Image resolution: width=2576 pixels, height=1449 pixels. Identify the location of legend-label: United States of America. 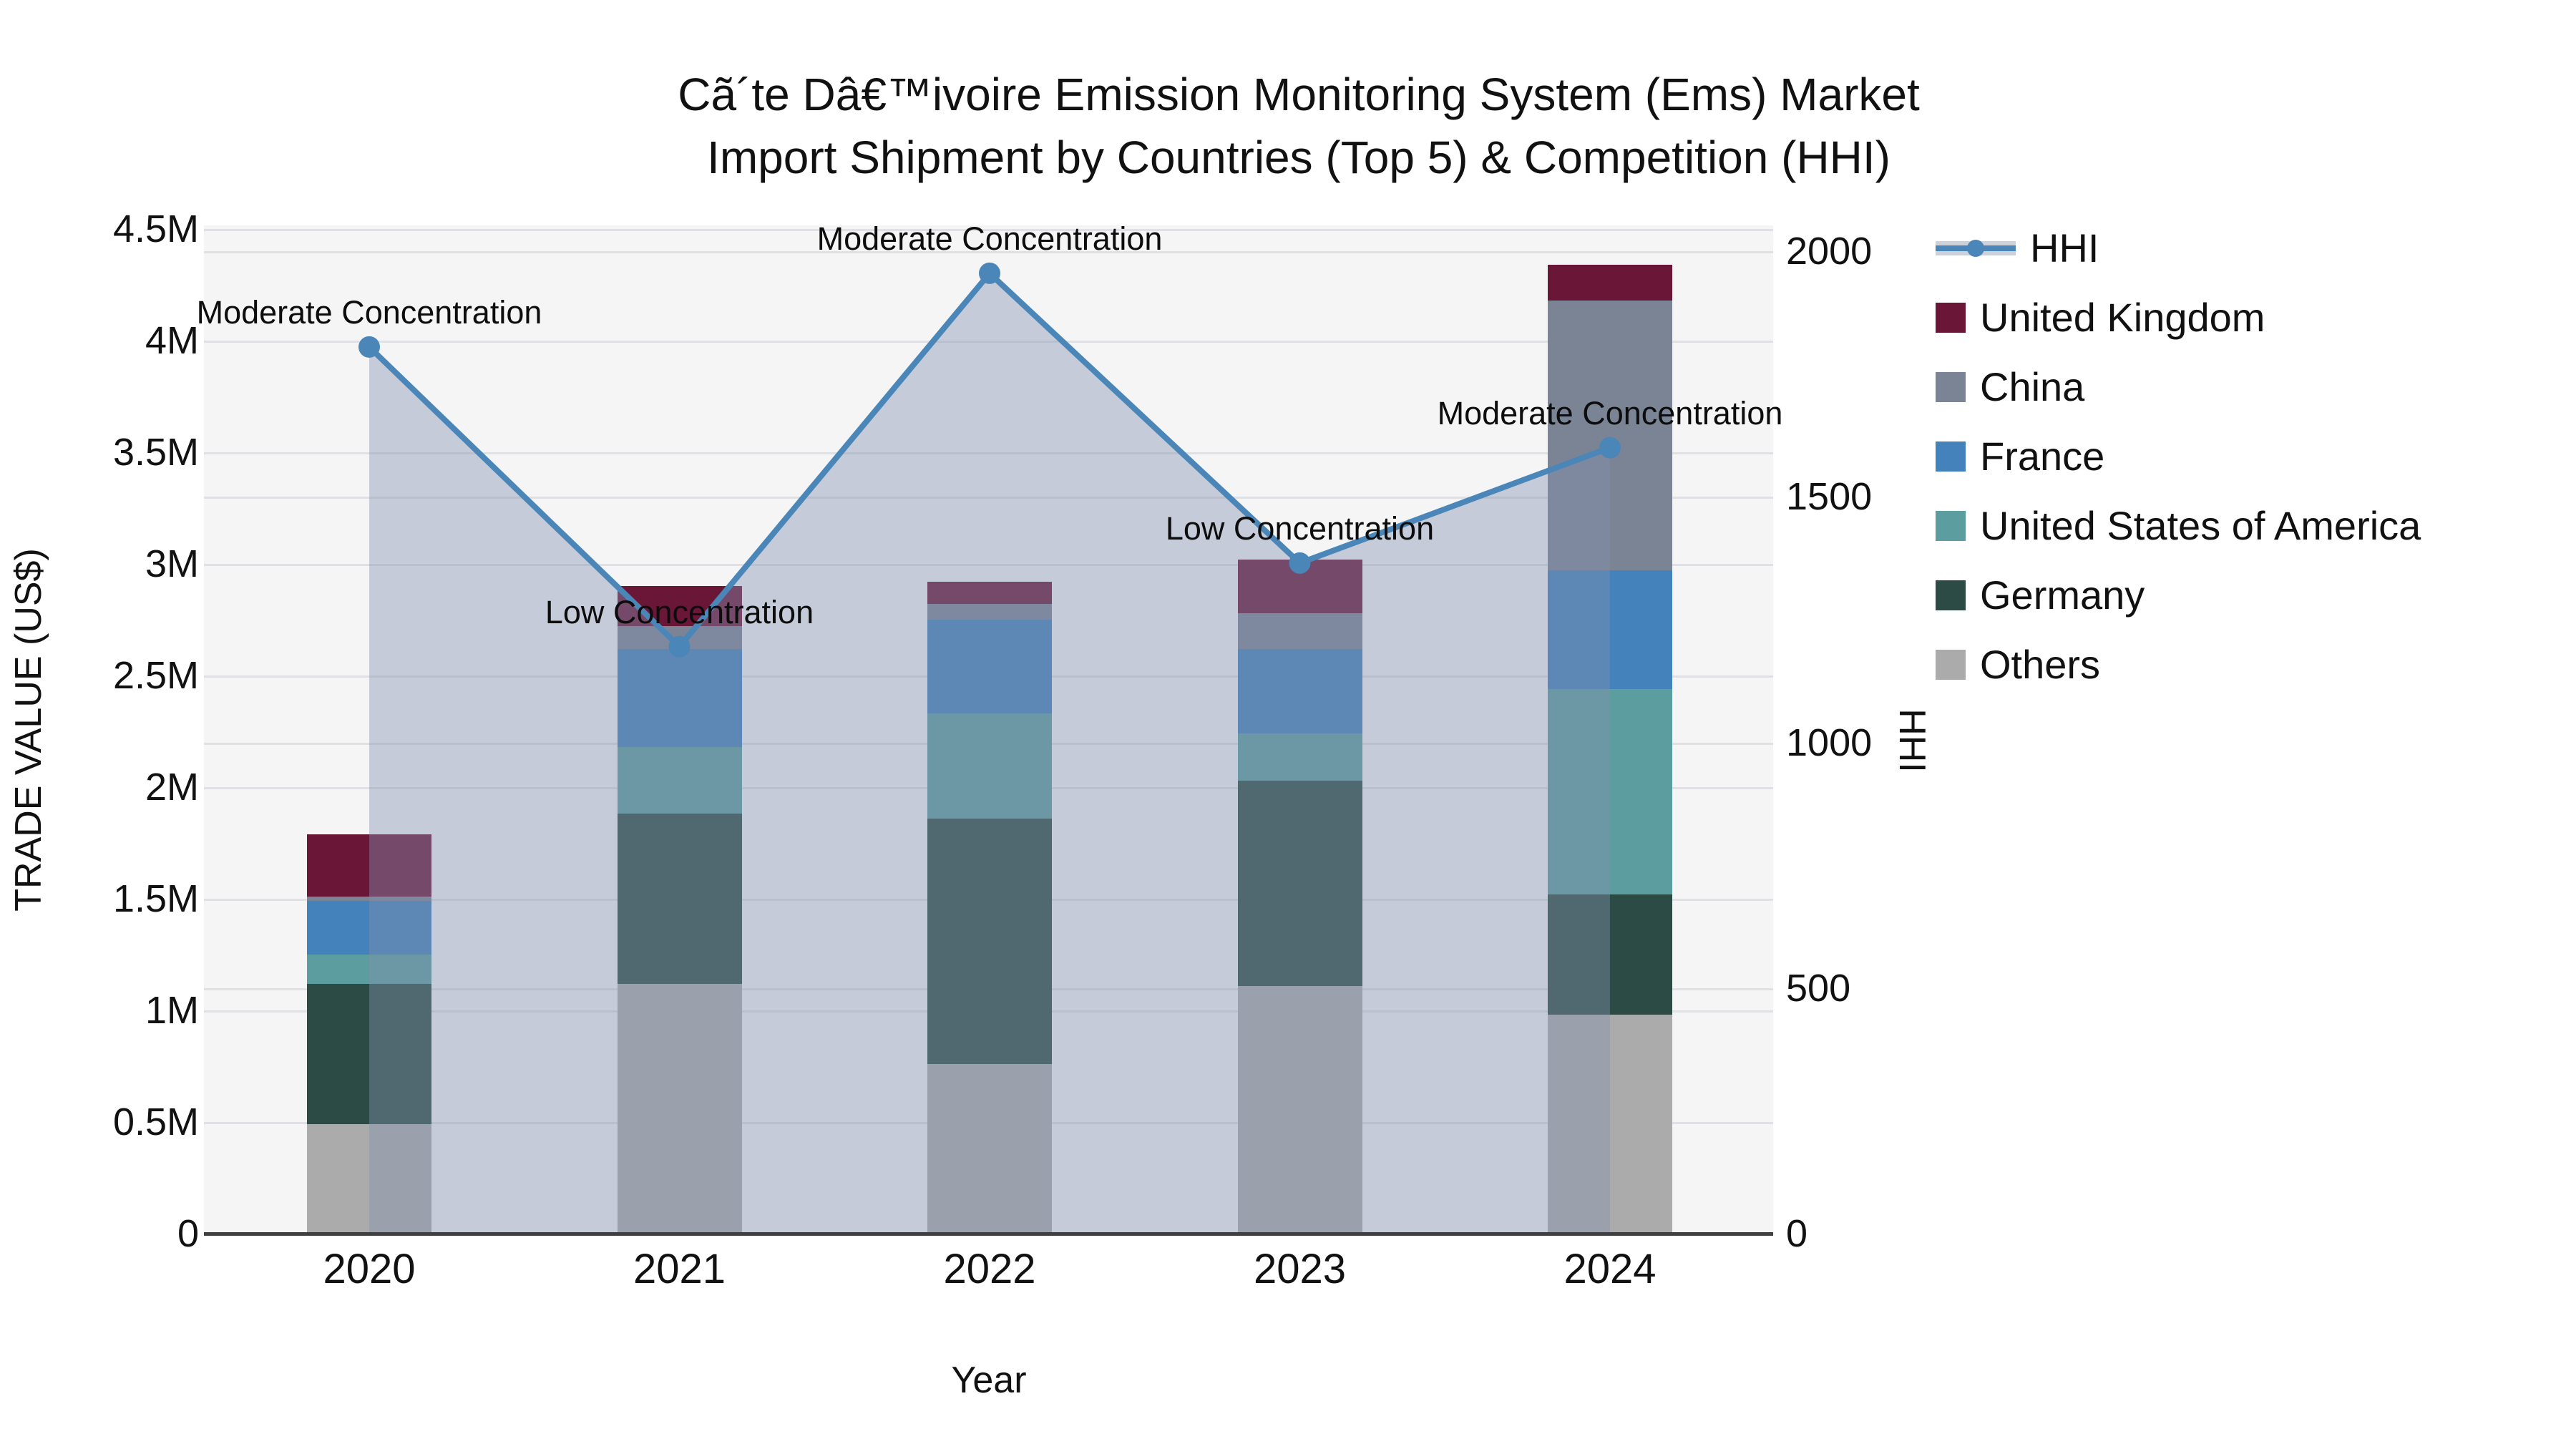
(2200, 525).